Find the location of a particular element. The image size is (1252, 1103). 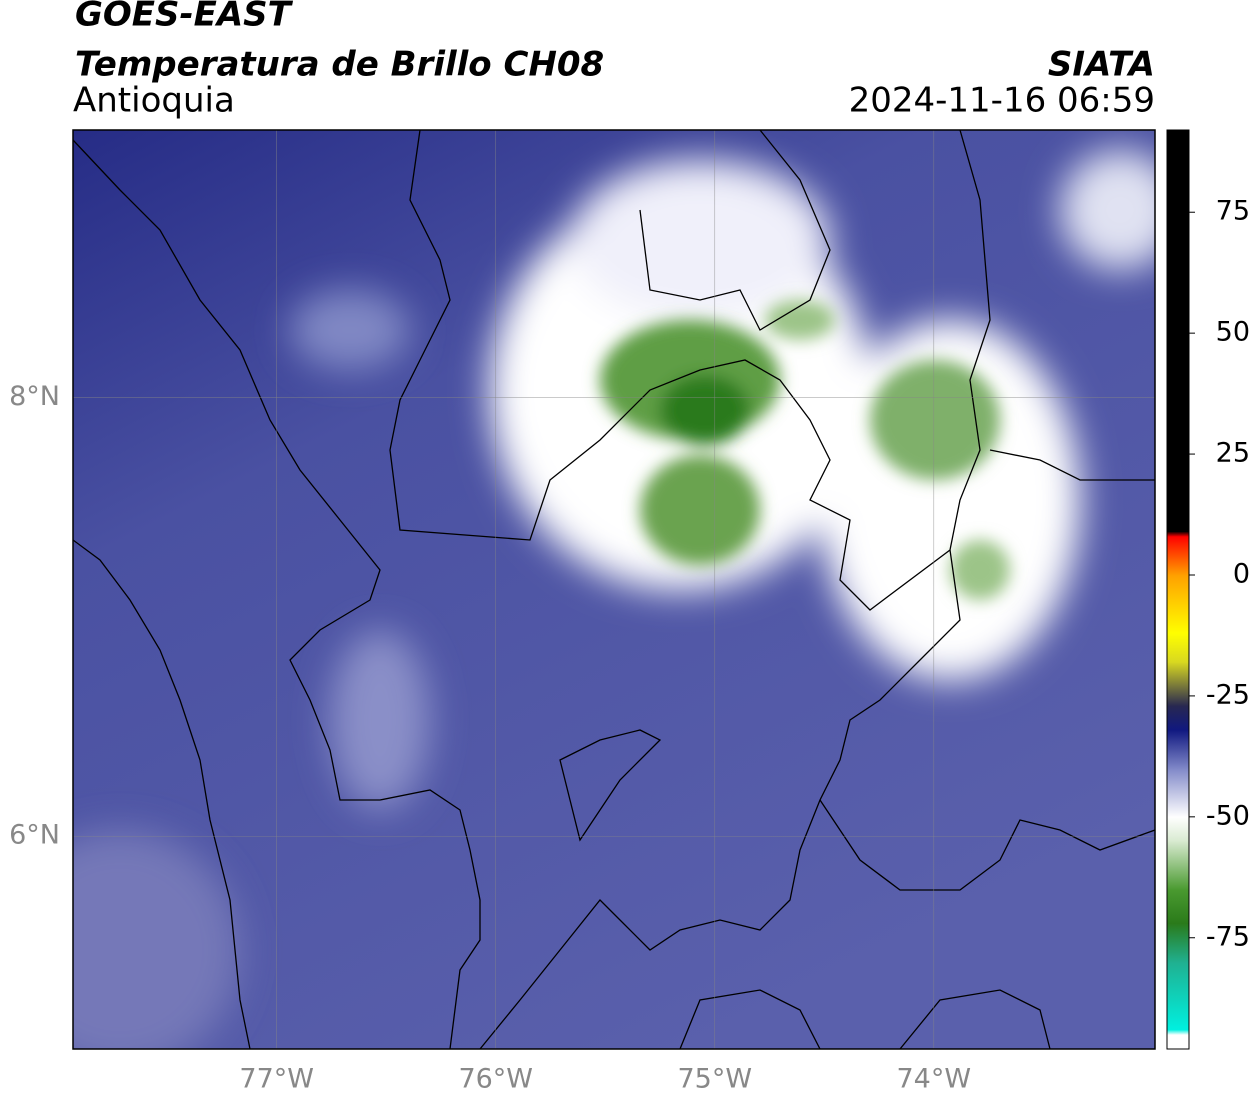

x-tick-label: 74°W is located at coordinates (934, 1079).